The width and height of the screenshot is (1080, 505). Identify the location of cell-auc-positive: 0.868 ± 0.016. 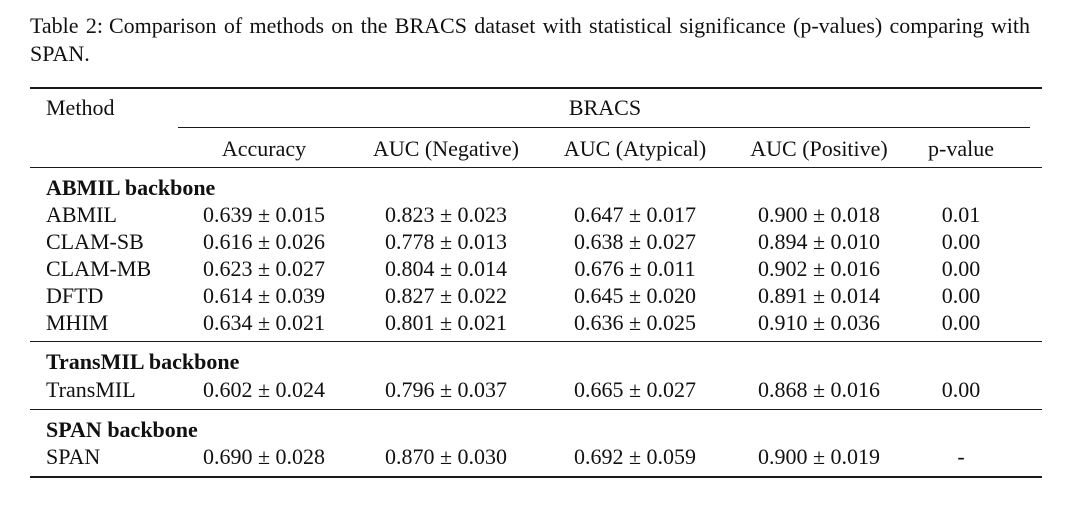
(819, 389).